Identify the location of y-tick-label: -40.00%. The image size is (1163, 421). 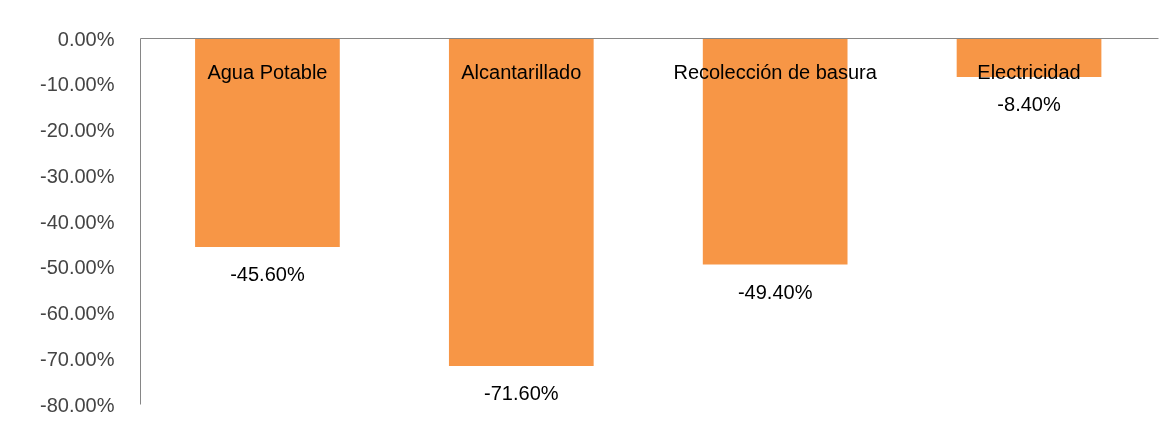
(77, 221).